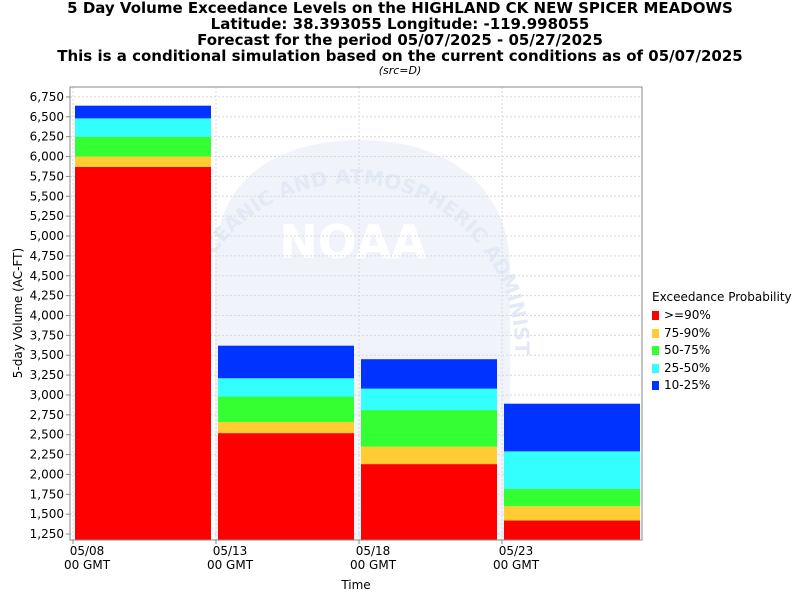 The image size is (800, 600). I want to click on chart-source-note: (src=D), so click(400, 70).